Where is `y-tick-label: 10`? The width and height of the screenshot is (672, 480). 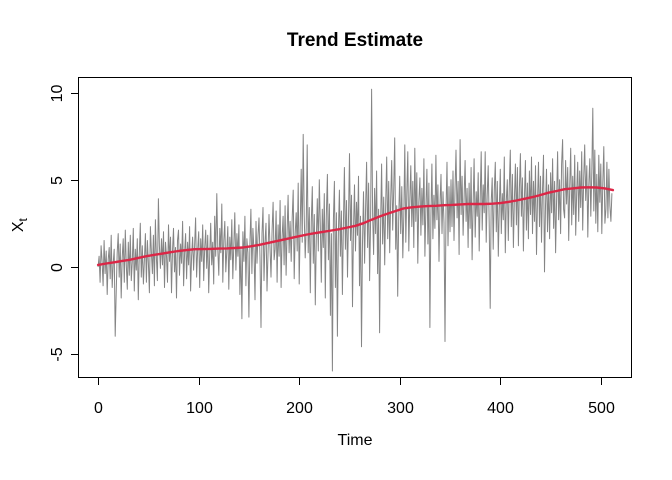 y-tick-label: 10 is located at coordinates (57, 94).